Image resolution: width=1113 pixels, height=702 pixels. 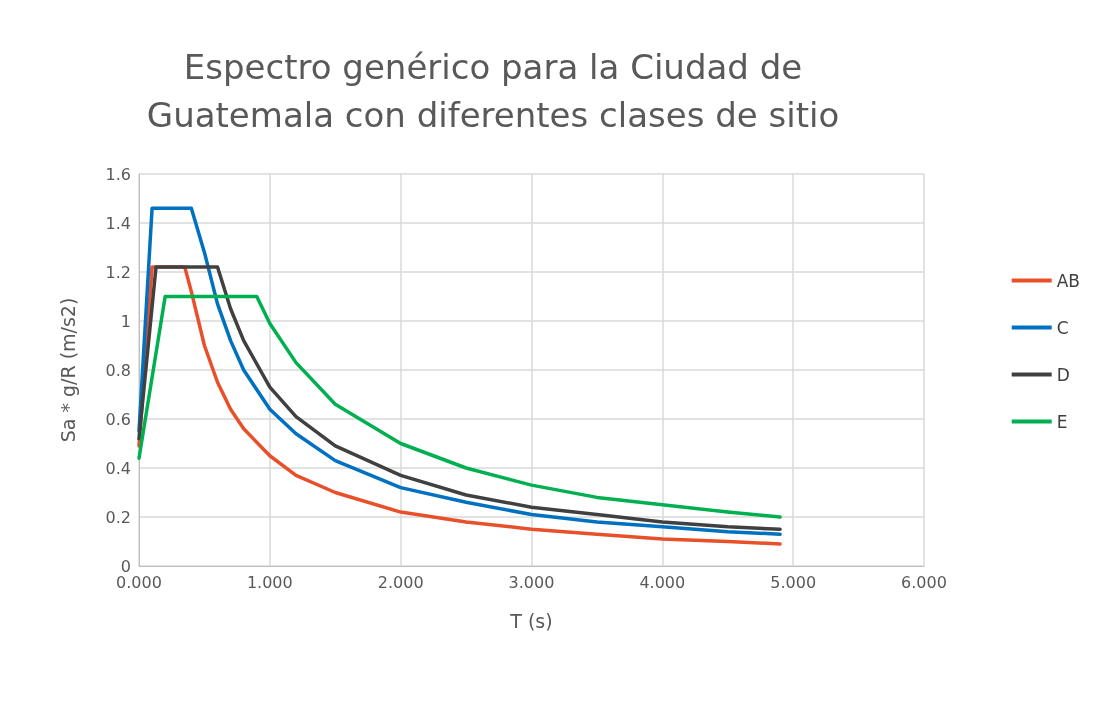 I want to click on legend-label: E, so click(x=1062, y=421).